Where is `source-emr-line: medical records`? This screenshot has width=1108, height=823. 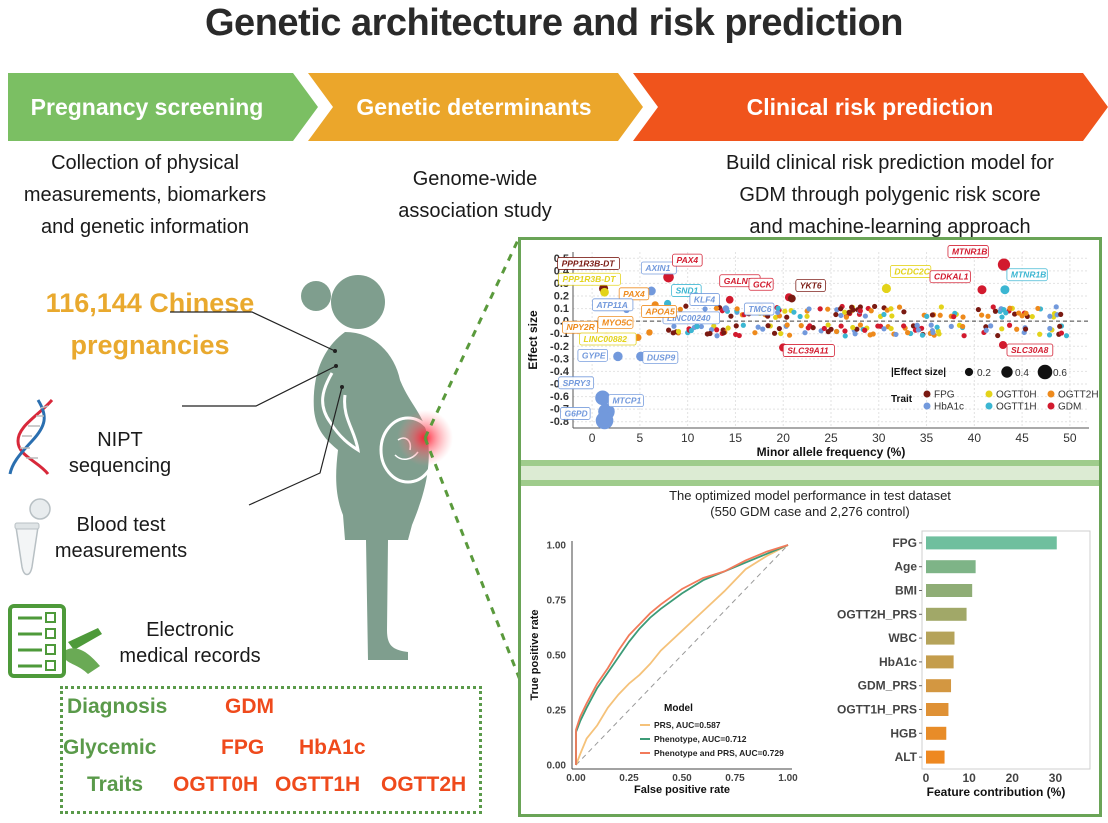 source-emr-line: medical records is located at coordinates (190, 656).